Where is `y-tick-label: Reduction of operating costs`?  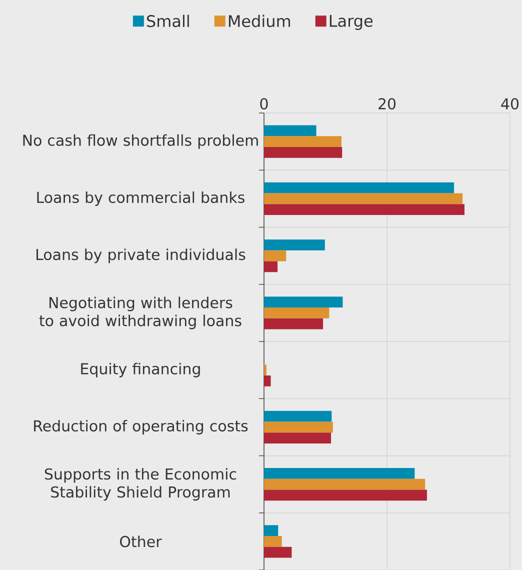
y-tick-label: Reduction of operating costs is located at coordinates (141, 427).